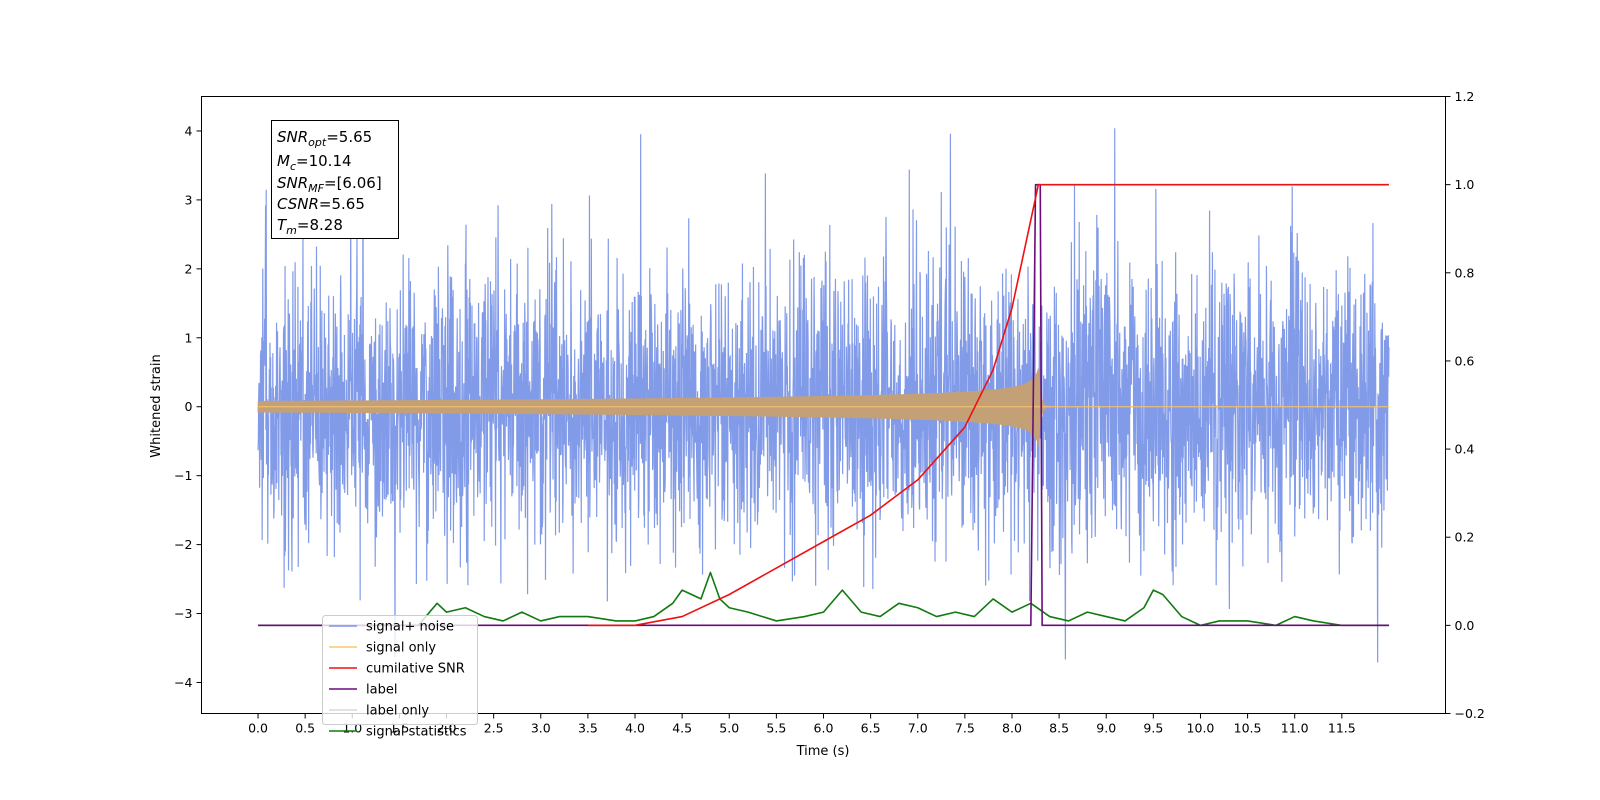  What do you see at coordinates (1106, 728) in the screenshot?
I see `x-tick-label: 9.0` at bounding box center [1106, 728].